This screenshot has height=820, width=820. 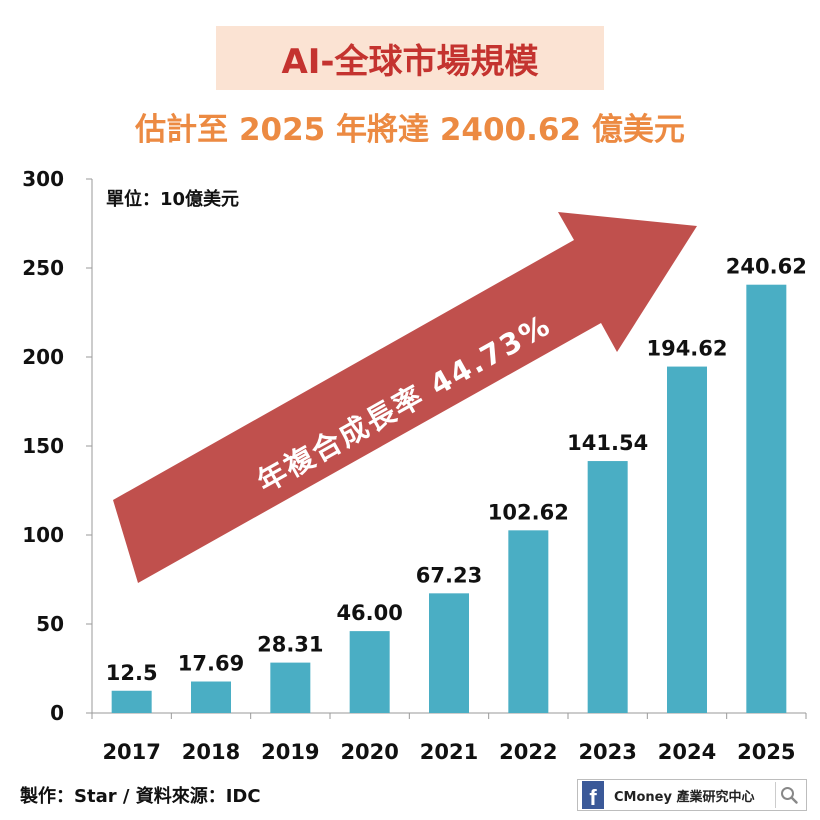 I want to click on data-label: 12.5, so click(x=132, y=673).